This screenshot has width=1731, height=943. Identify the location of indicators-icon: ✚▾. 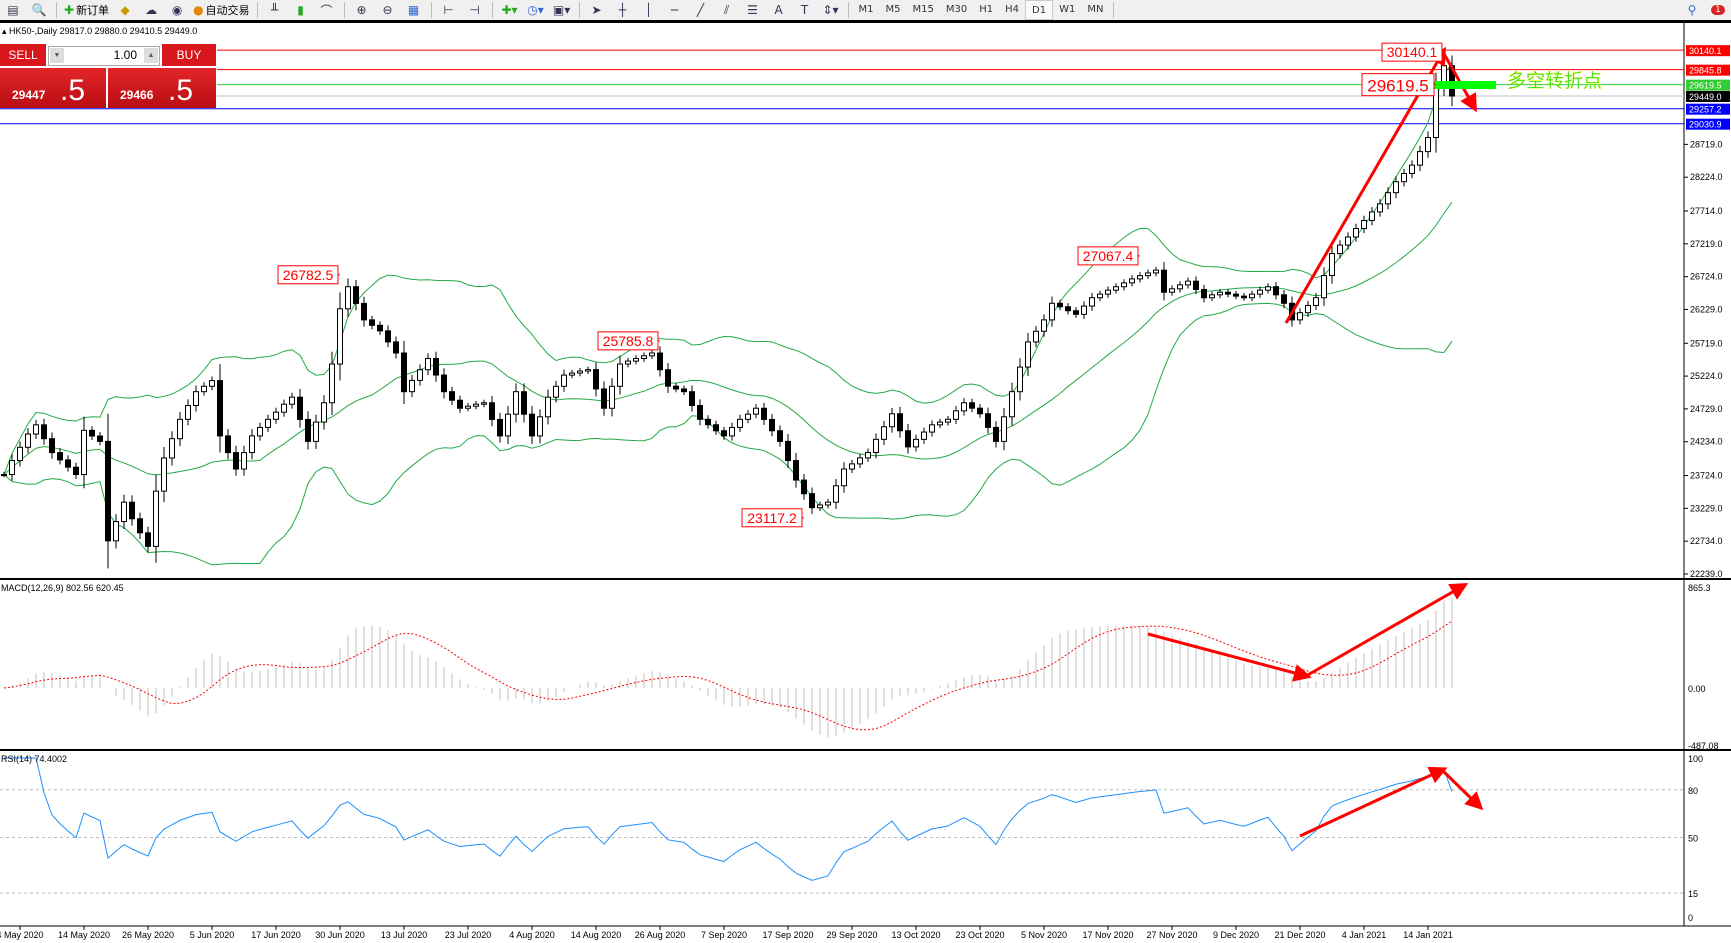
(509, 10).